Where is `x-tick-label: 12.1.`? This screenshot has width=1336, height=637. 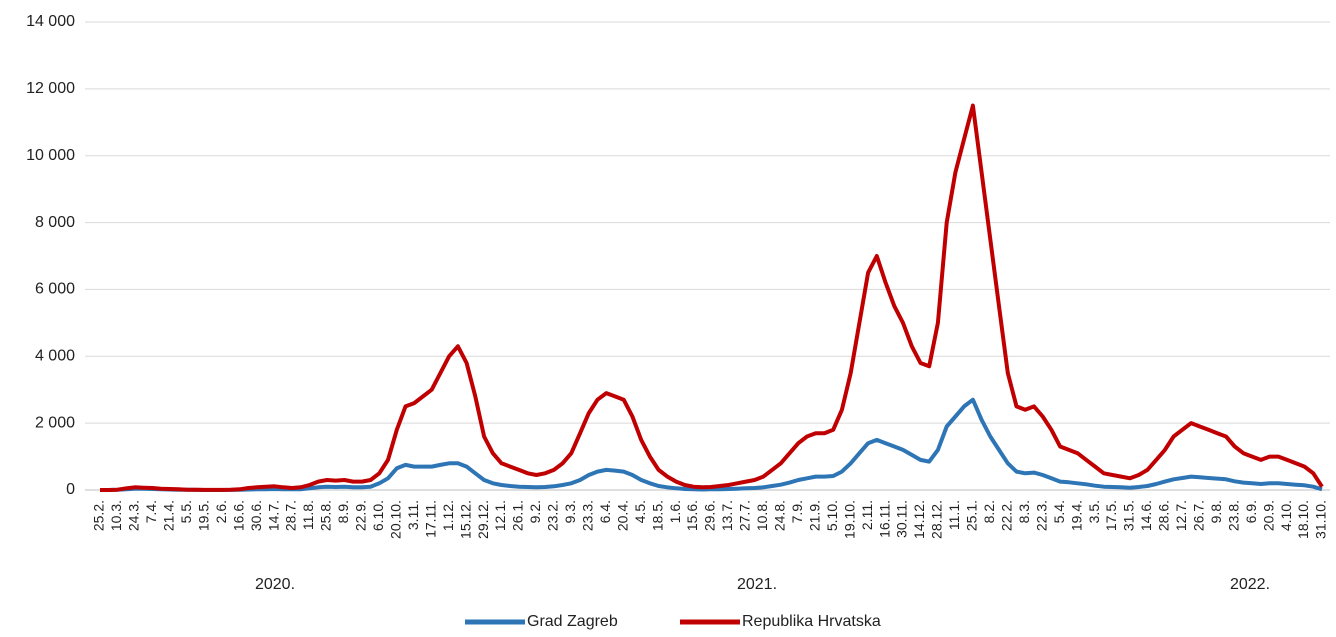 x-tick-label: 12.1. is located at coordinates (500, 515).